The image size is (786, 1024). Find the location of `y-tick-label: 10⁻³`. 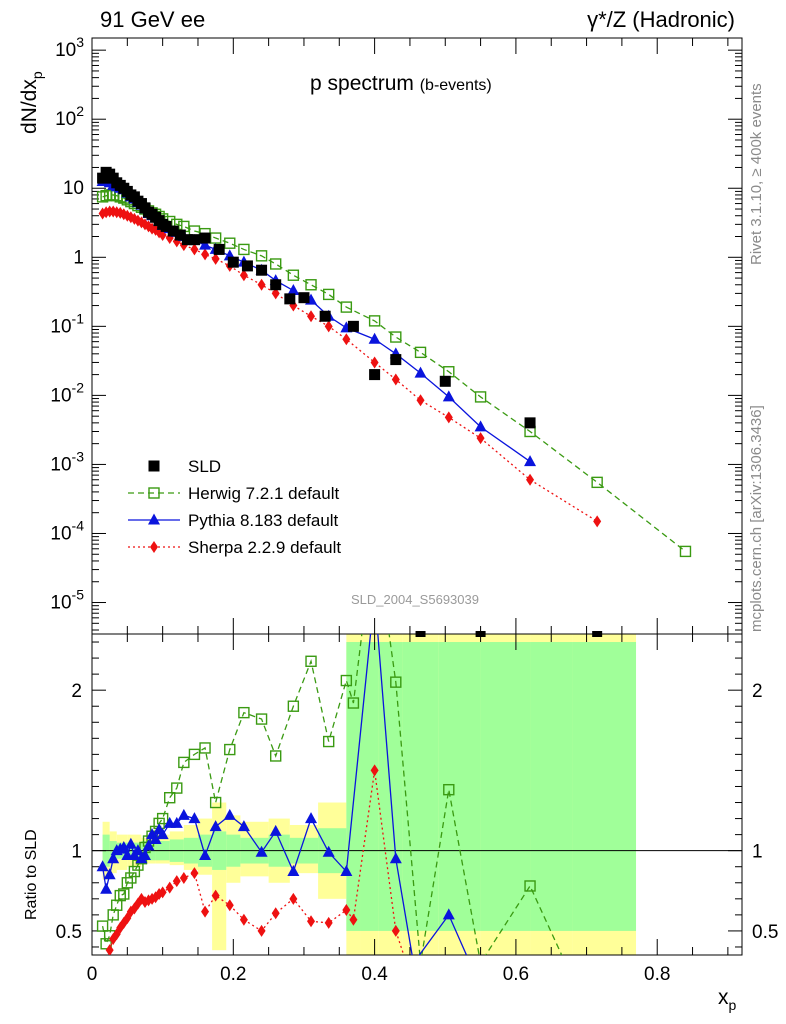

y-tick-label: 10⁻³ is located at coordinates (67, 461).